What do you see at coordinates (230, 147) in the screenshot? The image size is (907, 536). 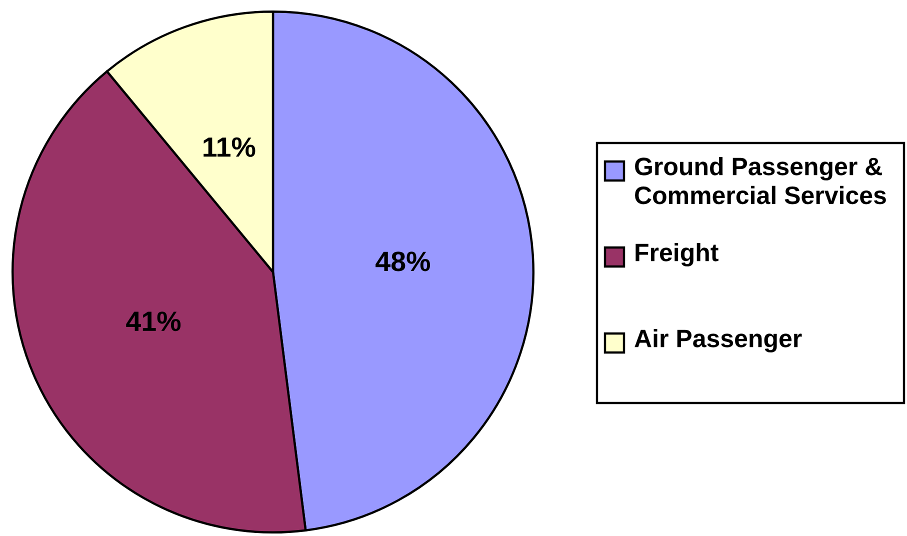 I see `data-label: 11%` at bounding box center [230, 147].